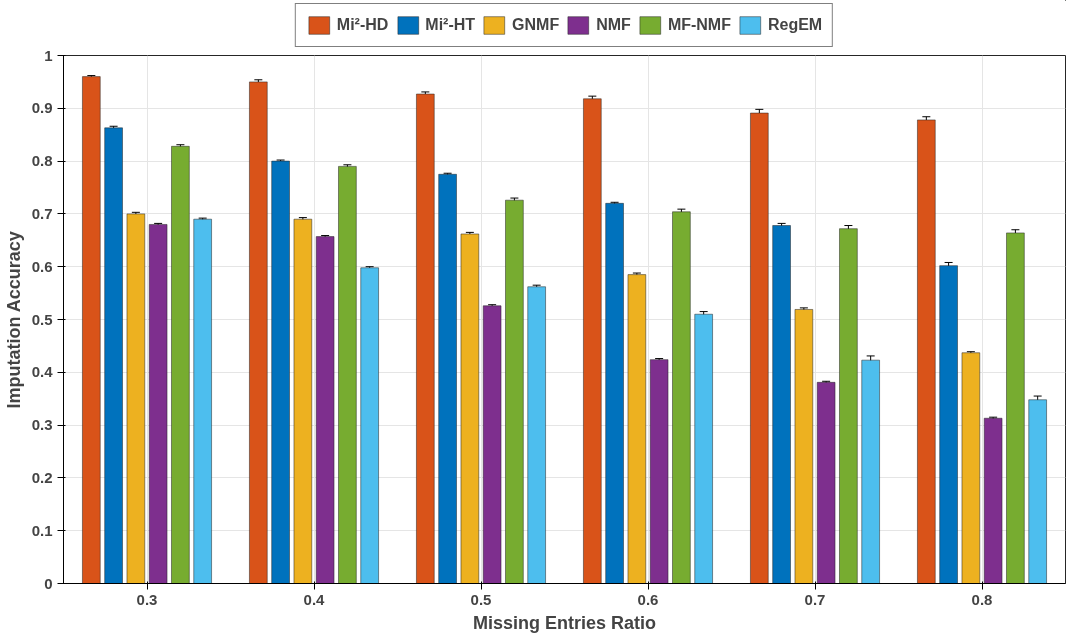  I want to click on legend-label: Mi²-HD, so click(362, 25).